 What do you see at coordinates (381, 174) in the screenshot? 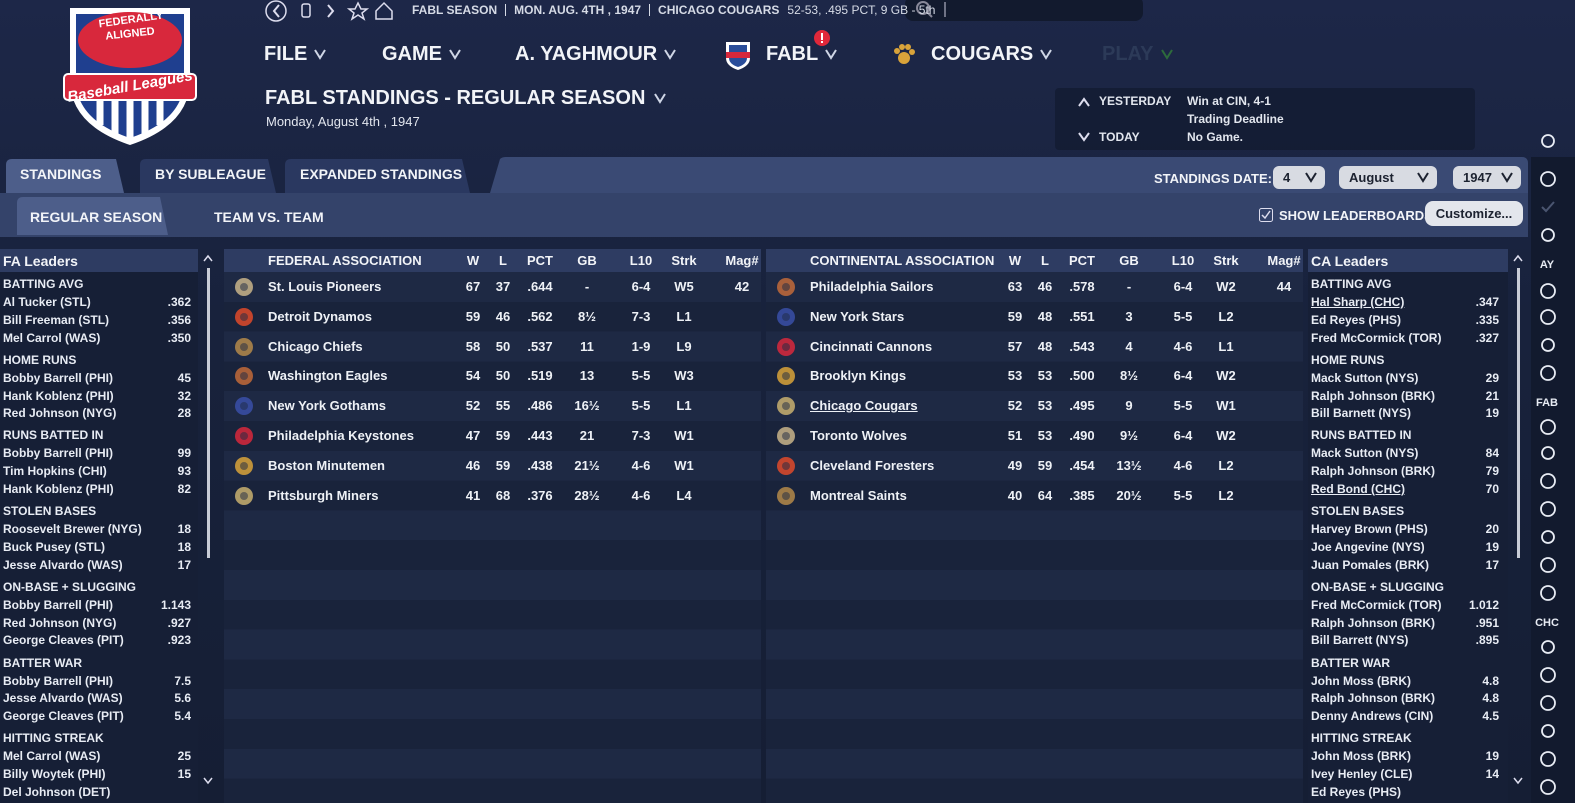
I see `tab: EXPANDED STANDINGS` at bounding box center [381, 174].